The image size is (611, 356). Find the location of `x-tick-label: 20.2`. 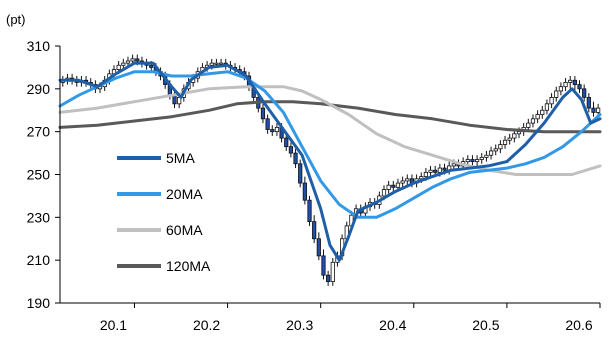

x-tick-label: 20.2 is located at coordinates (206, 325).